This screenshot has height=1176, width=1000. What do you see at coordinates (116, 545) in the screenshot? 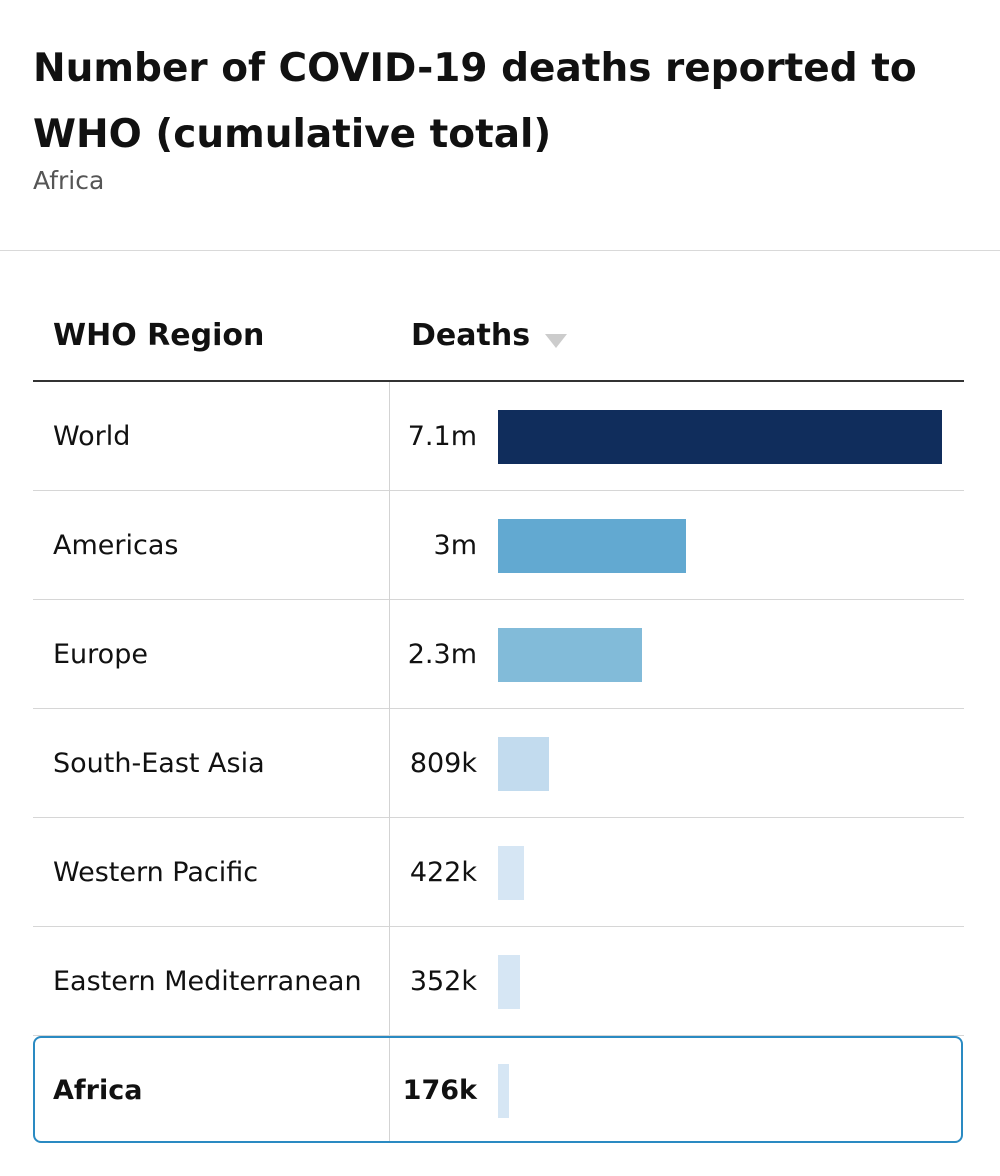
I see `region-label: Americas` at bounding box center [116, 545].